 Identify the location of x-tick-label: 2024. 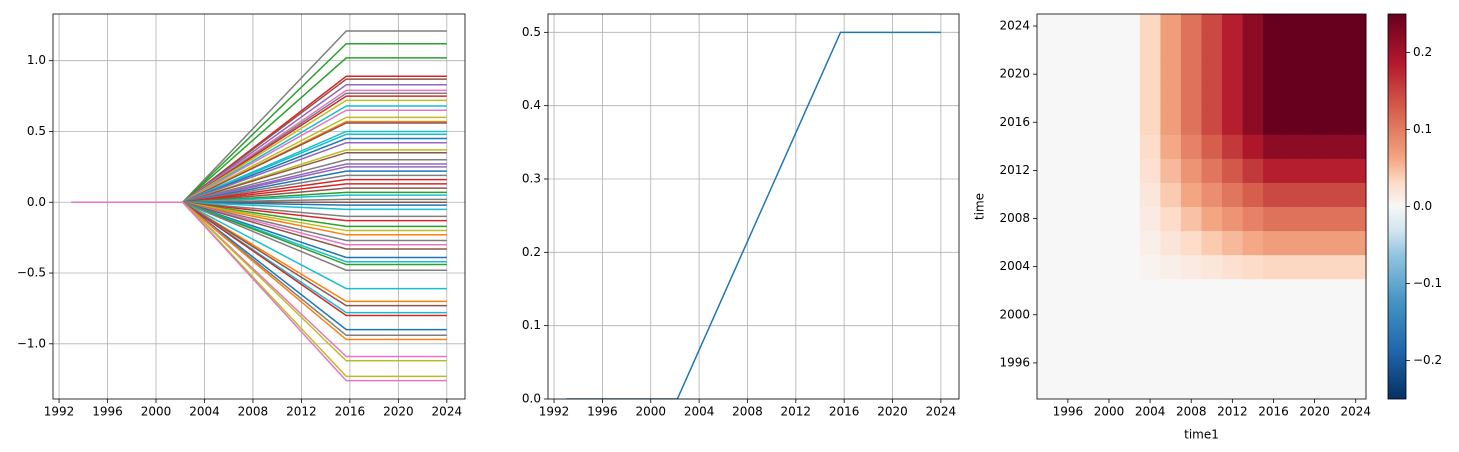
(941, 412).